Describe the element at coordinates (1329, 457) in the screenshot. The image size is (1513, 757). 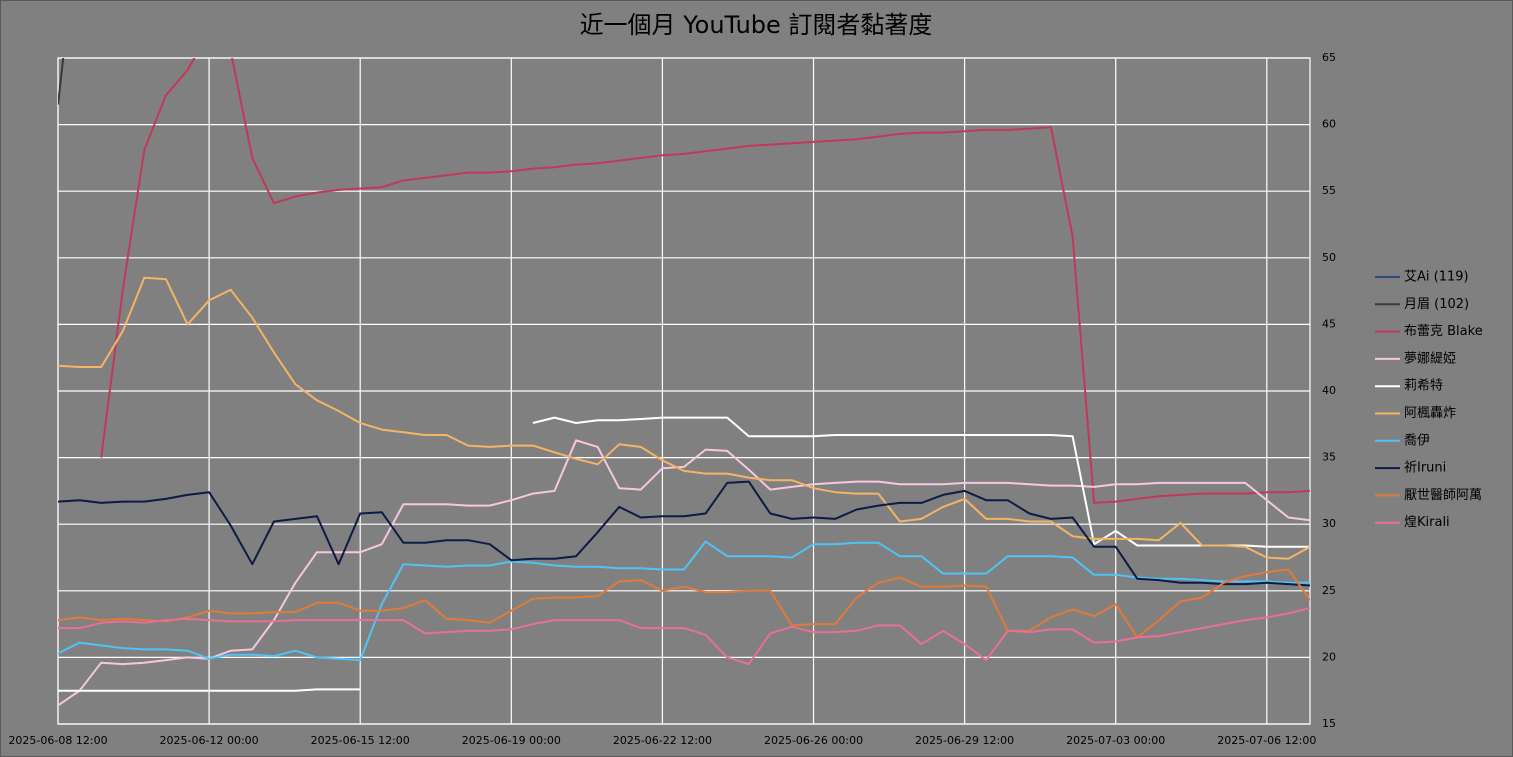
I see `y-tick-label: 35` at that location.